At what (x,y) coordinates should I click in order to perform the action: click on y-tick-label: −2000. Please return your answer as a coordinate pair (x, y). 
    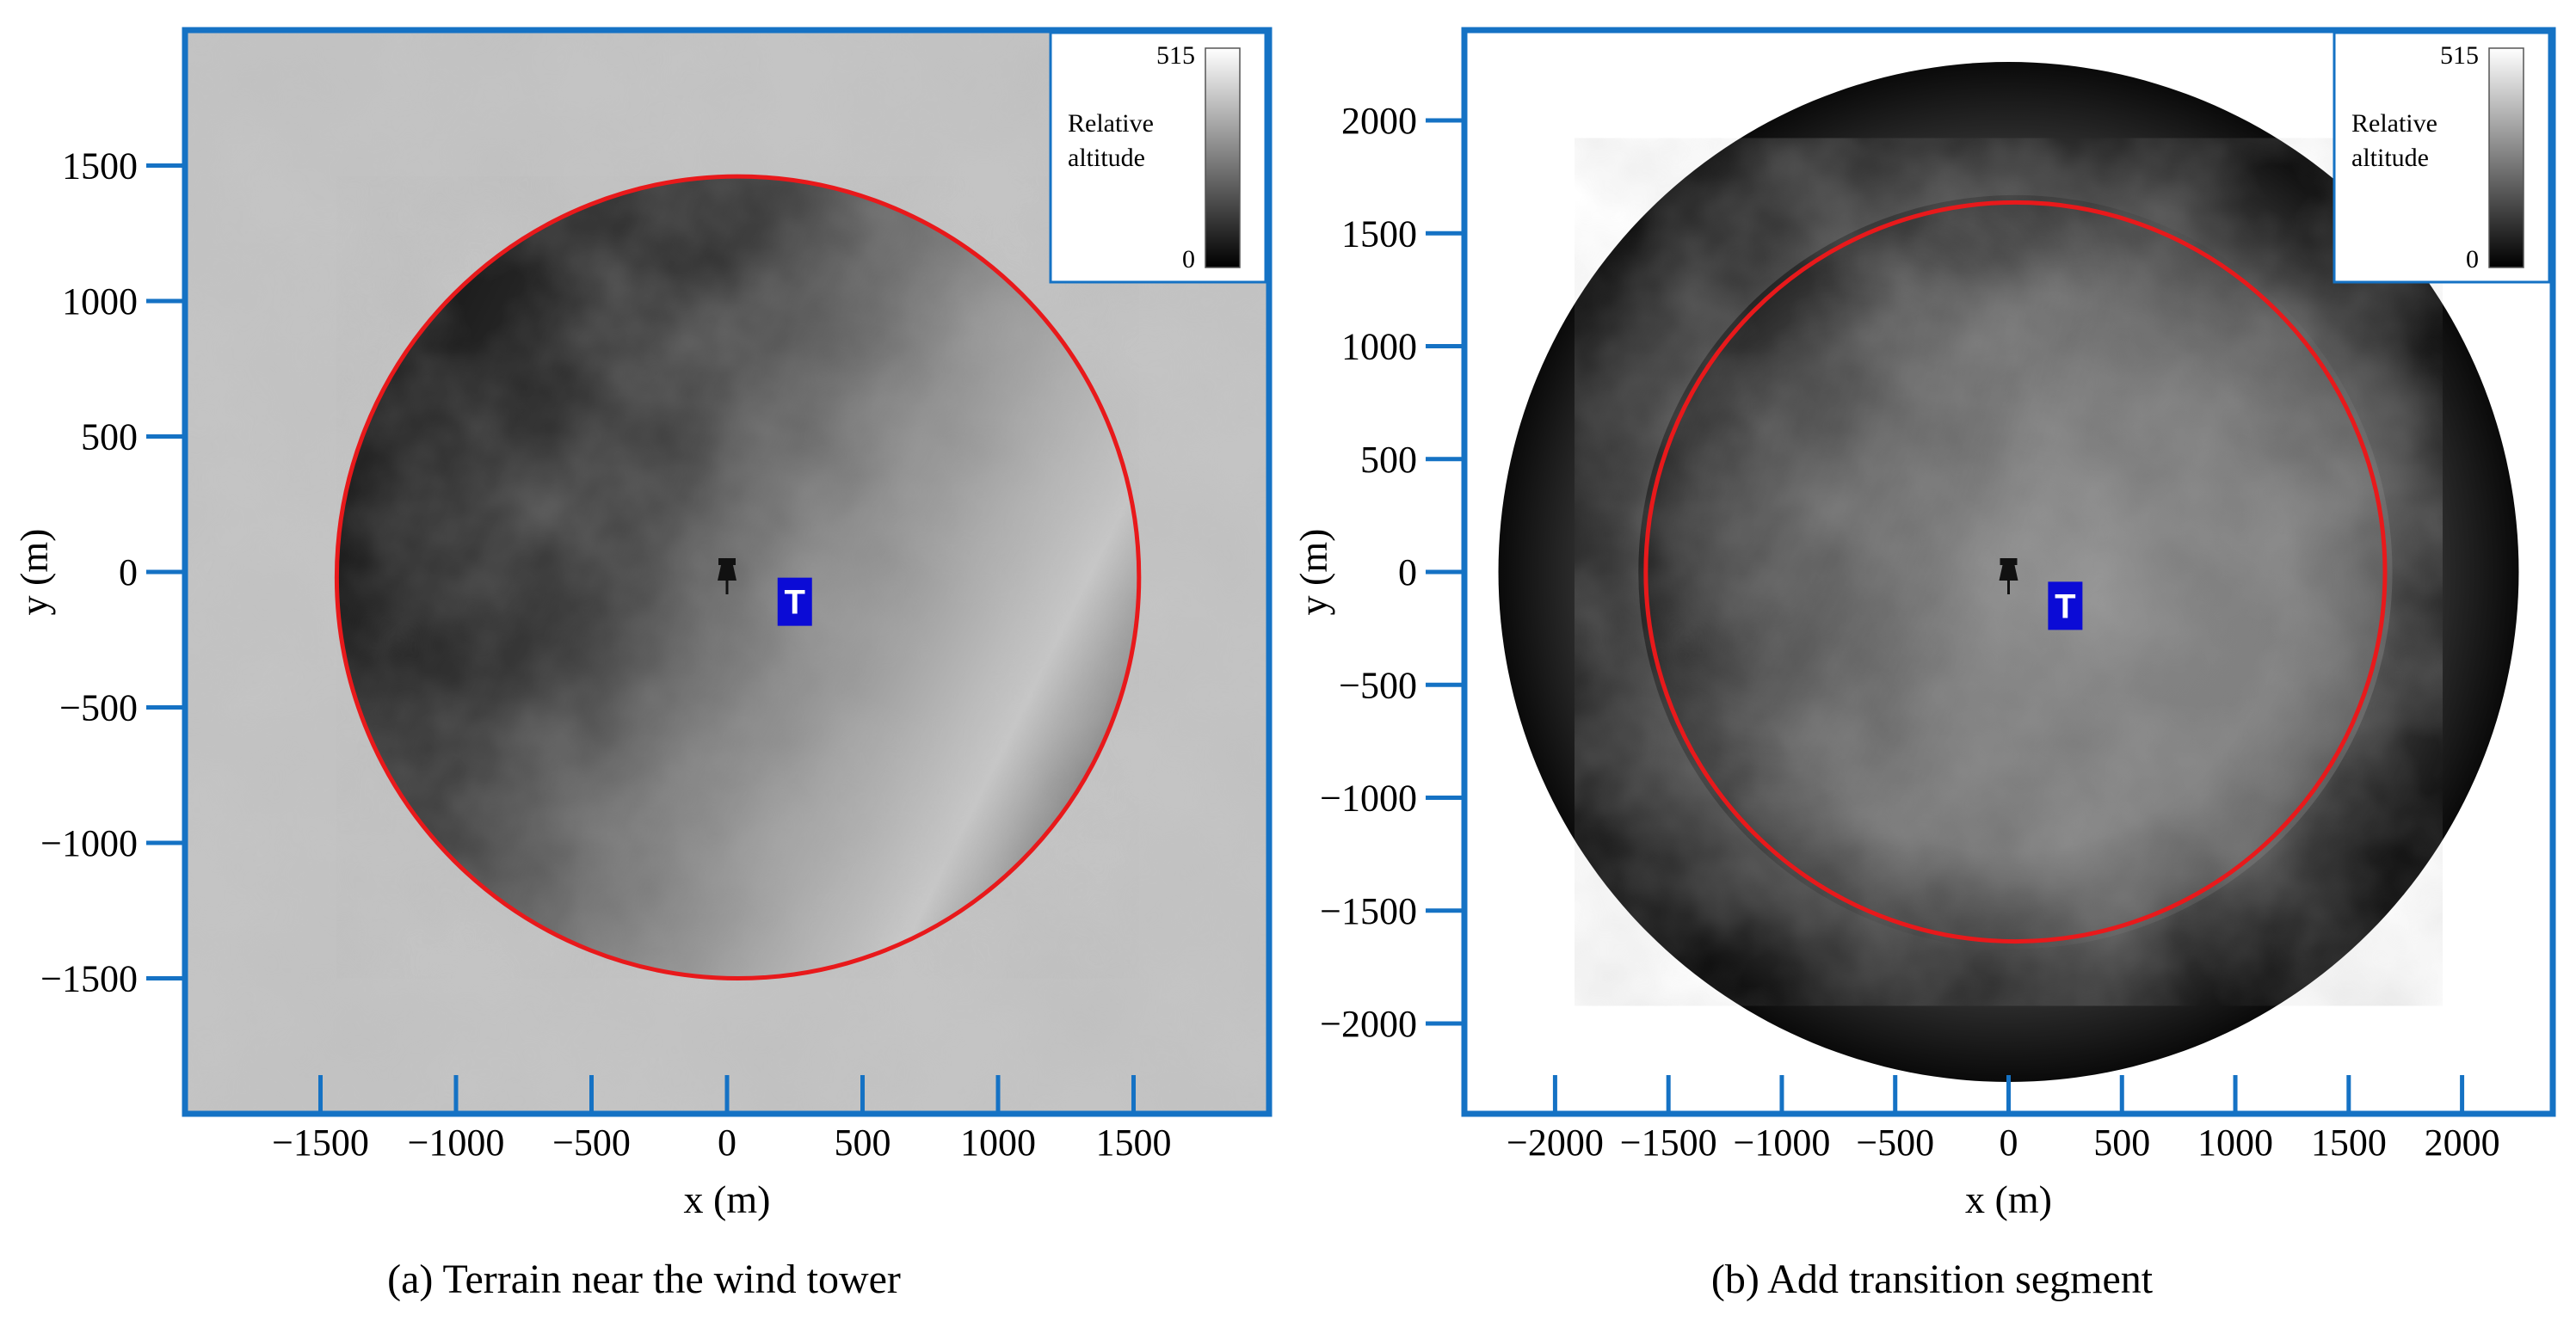
    Looking at the image, I should click on (1368, 1024).